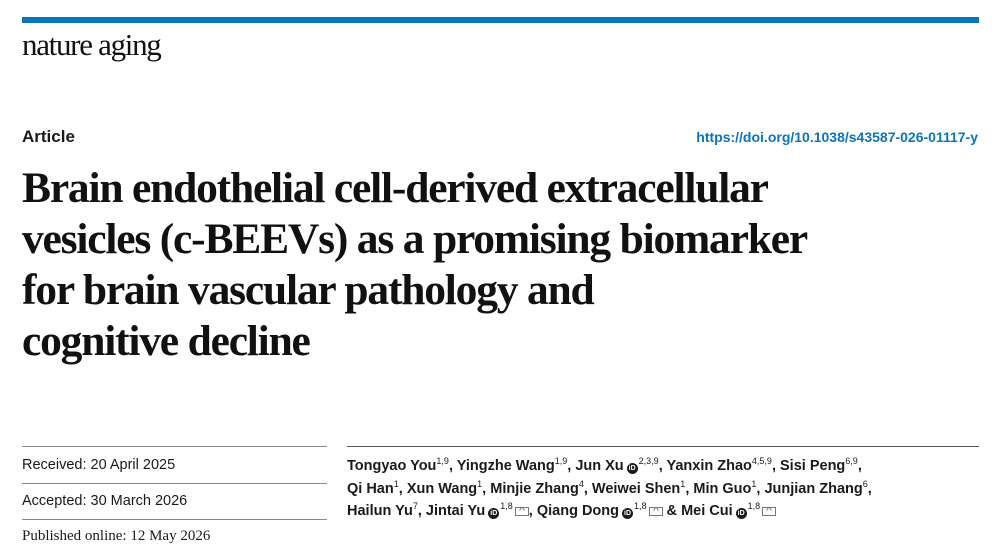 This screenshot has width=1002, height=552. What do you see at coordinates (370, 488) in the screenshot?
I see `author-name: Qi Han` at bounding box center [370, 488].